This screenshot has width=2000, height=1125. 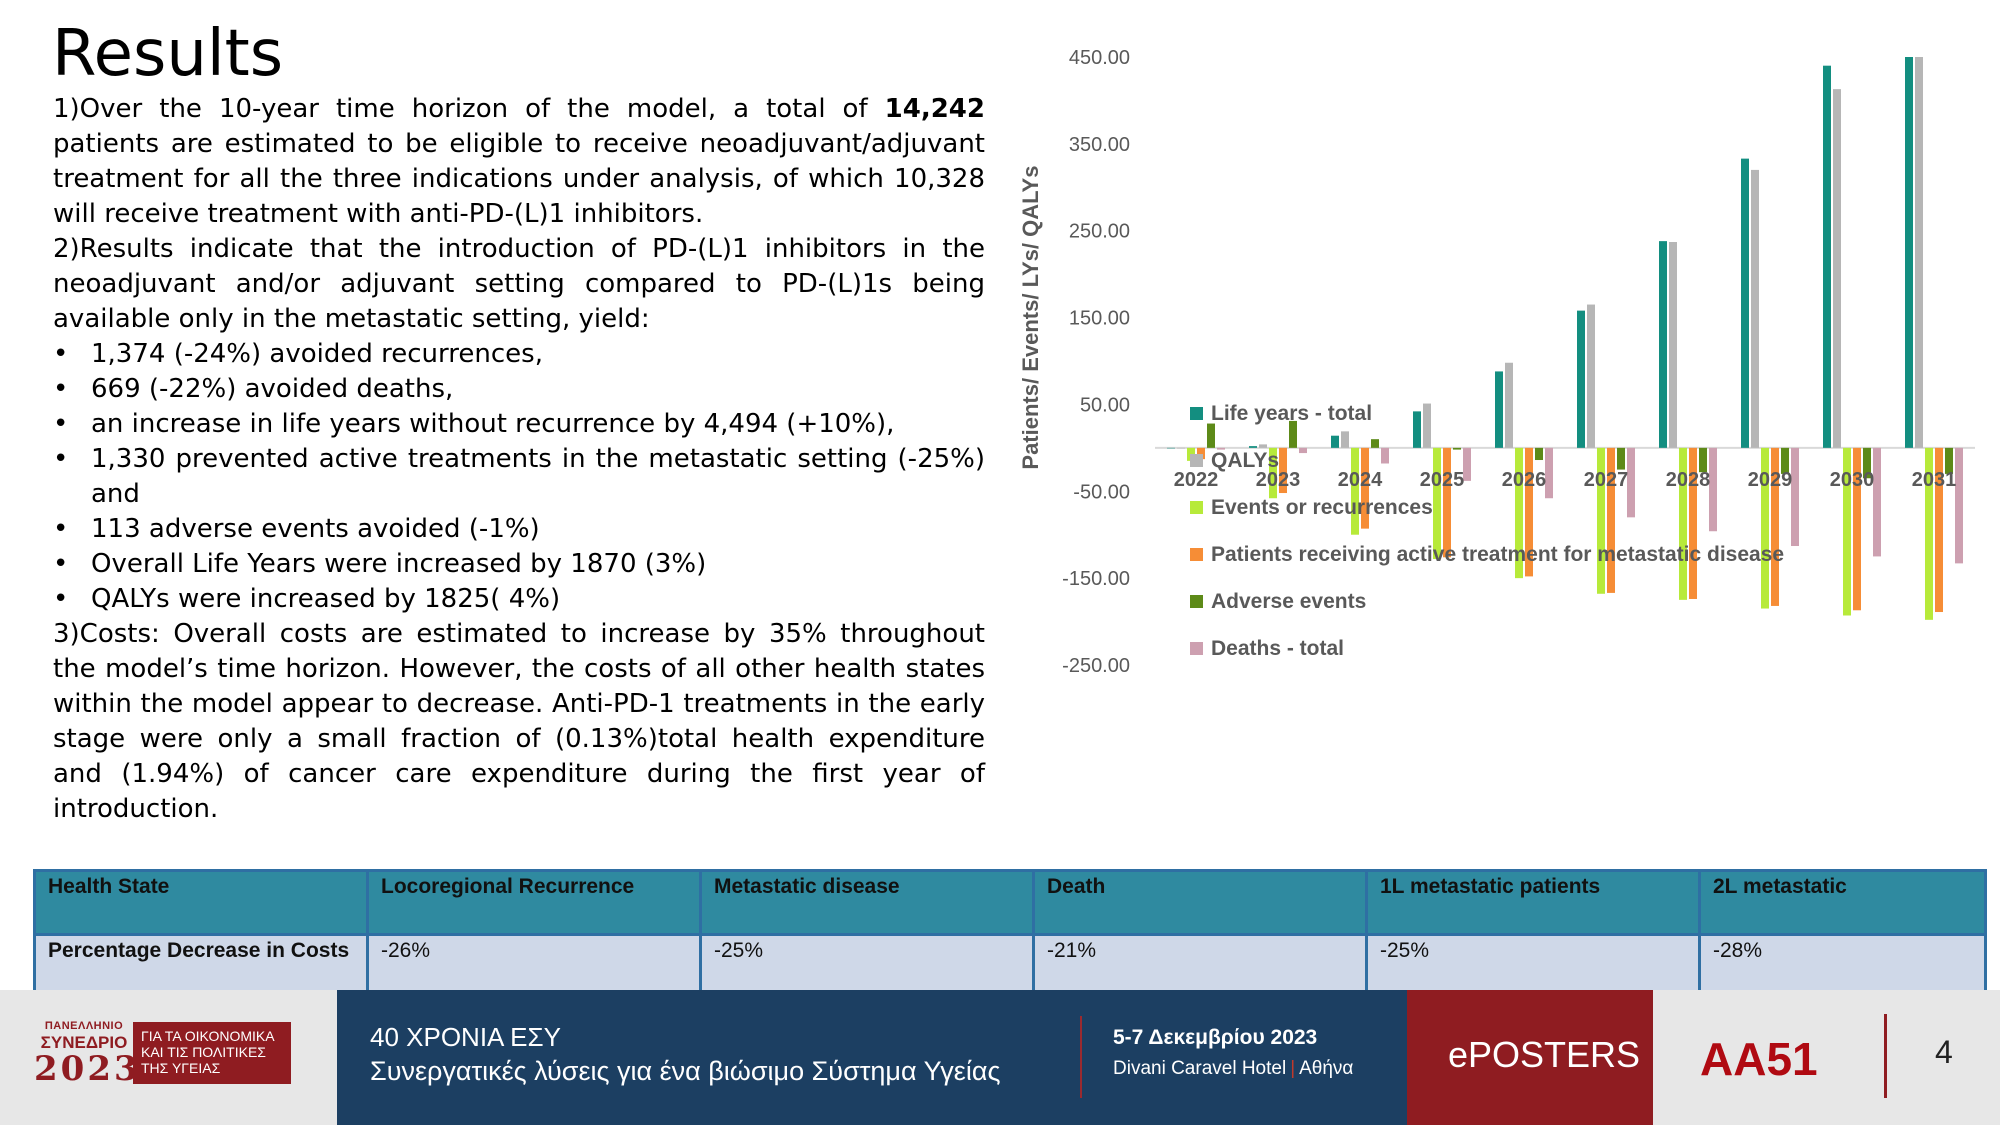 I want to click on poster-id-divider, so click(x=1885, y=1056).